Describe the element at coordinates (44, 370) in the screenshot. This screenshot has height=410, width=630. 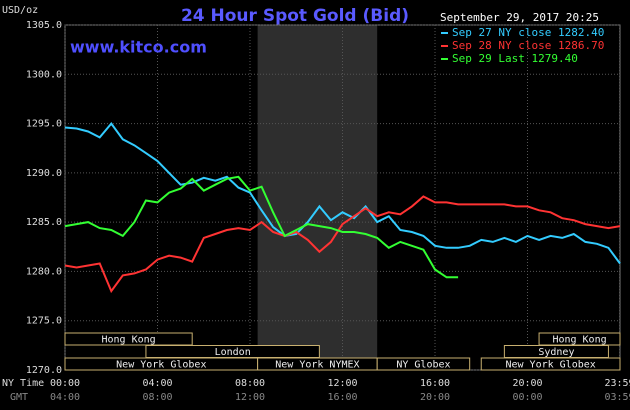
I see `y-tick-label: 1270.0` at that location.